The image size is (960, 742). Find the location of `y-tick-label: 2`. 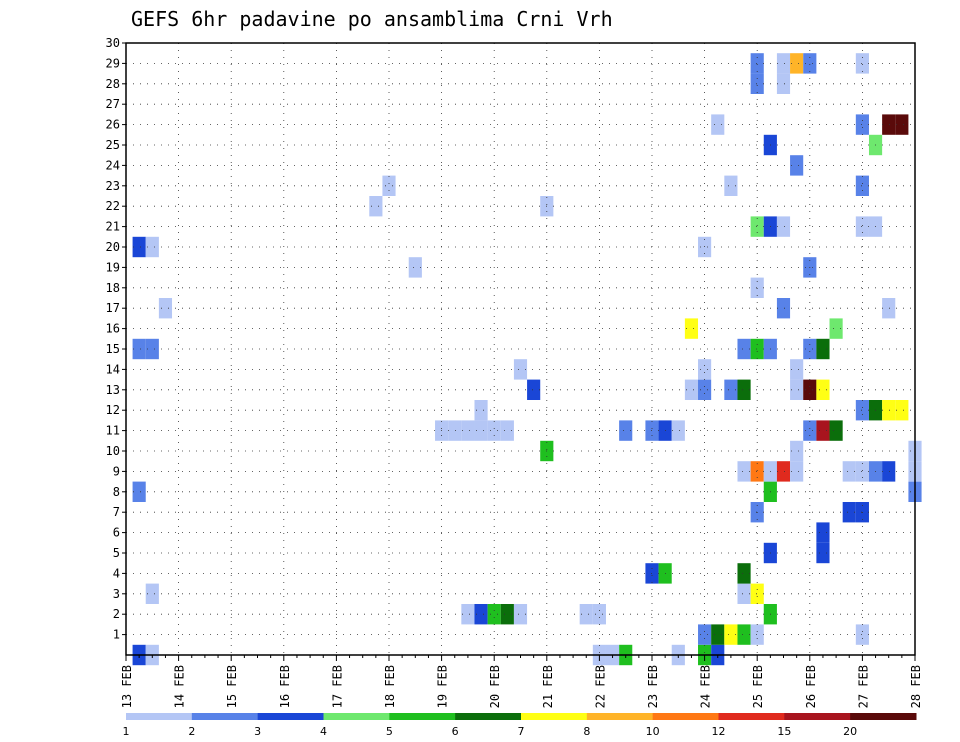

y-tick-label: 2 is located at coordinates (116, 614).